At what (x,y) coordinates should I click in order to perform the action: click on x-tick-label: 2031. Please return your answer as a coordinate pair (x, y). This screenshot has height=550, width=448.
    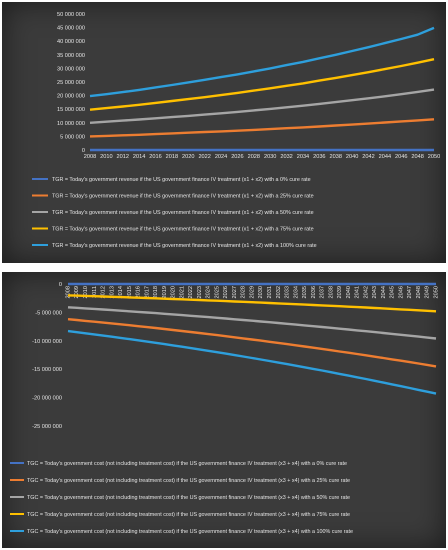
    Looking at the image, I should click on (270, 292).